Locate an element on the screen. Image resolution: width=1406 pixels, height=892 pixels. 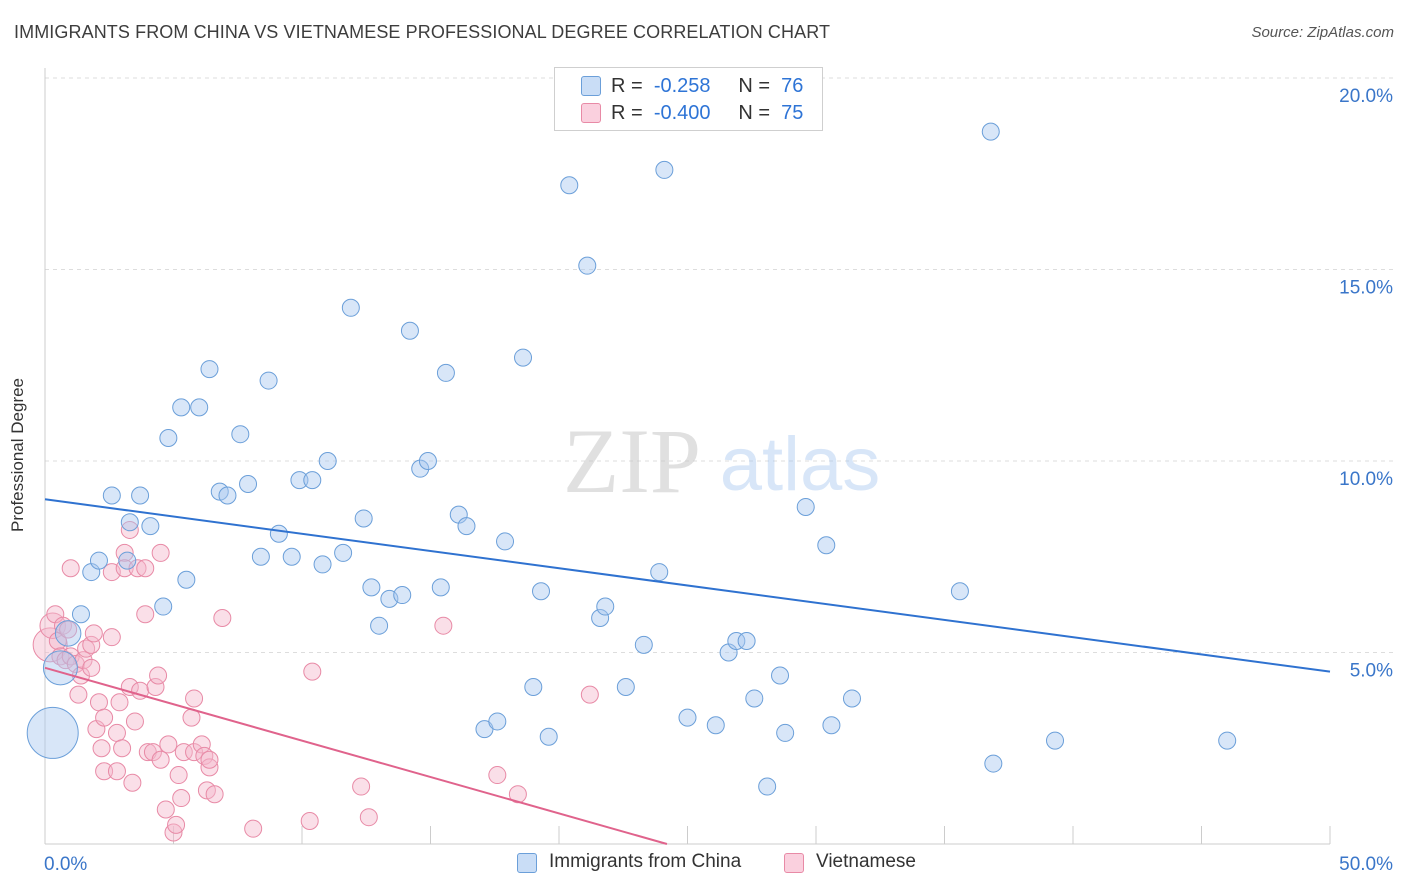
legend-r-value-china: -0.258 is located at coordinates (682, 86).